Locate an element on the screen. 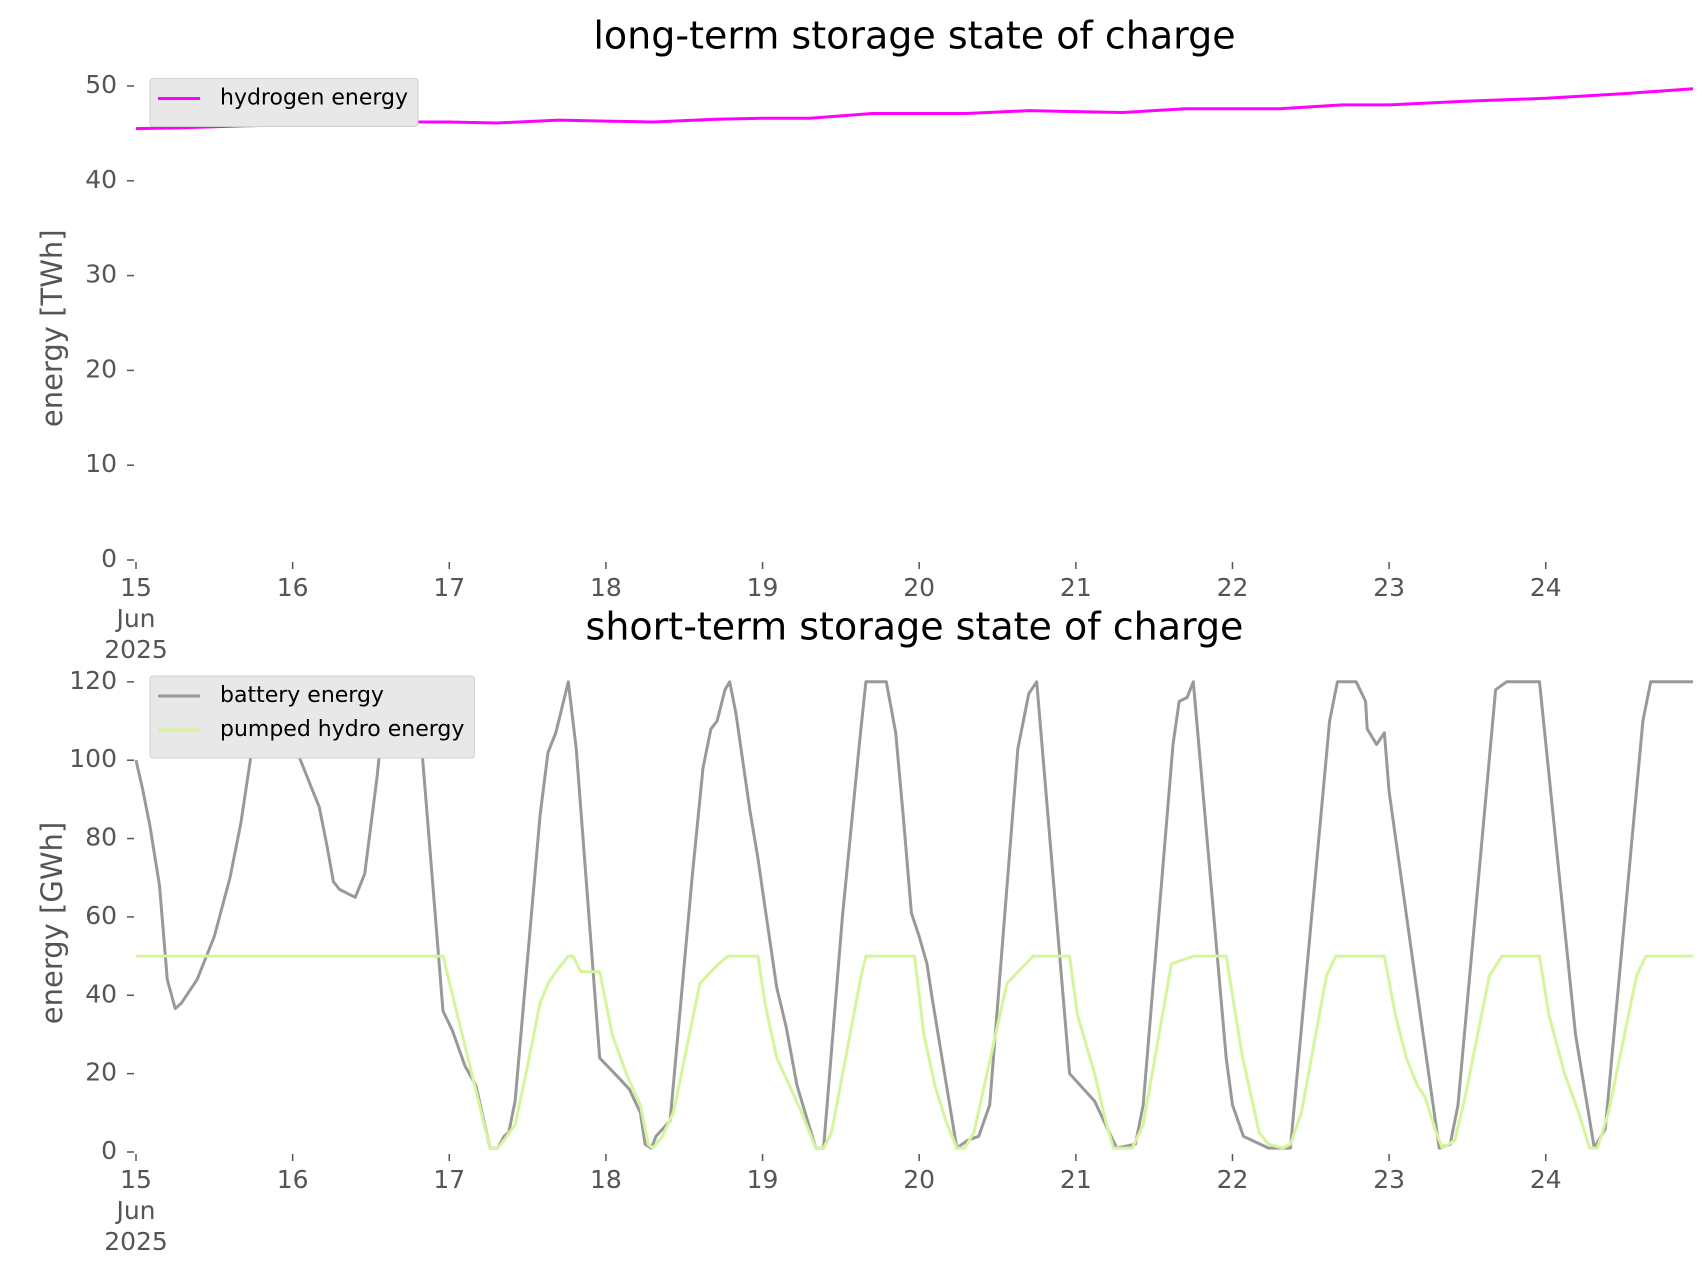 The width and height of the screenshot is (1706, 1277). chart-title: long-term storage state of charge is located at coordinates (914, 36).